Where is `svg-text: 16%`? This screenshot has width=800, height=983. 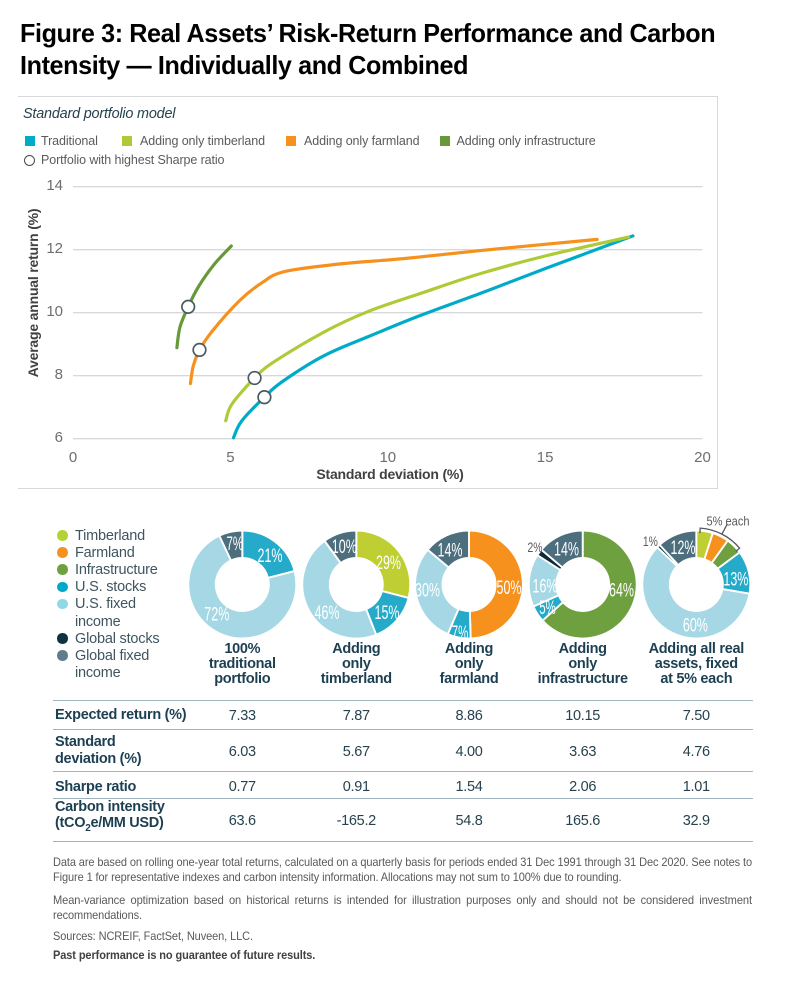 svg-text: 16% is located at coordinates (545, 587).